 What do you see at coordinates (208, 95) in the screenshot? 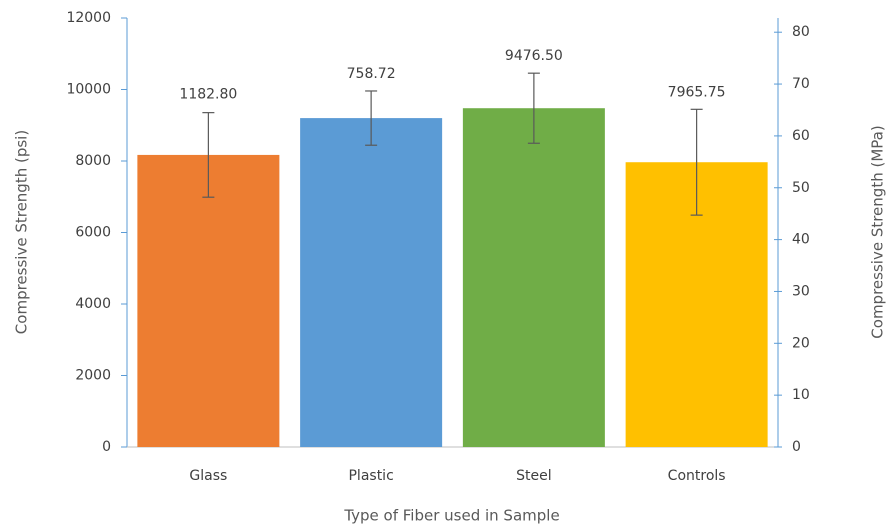
I see `annotation: 1182.80` at bounding box center [208, 95].